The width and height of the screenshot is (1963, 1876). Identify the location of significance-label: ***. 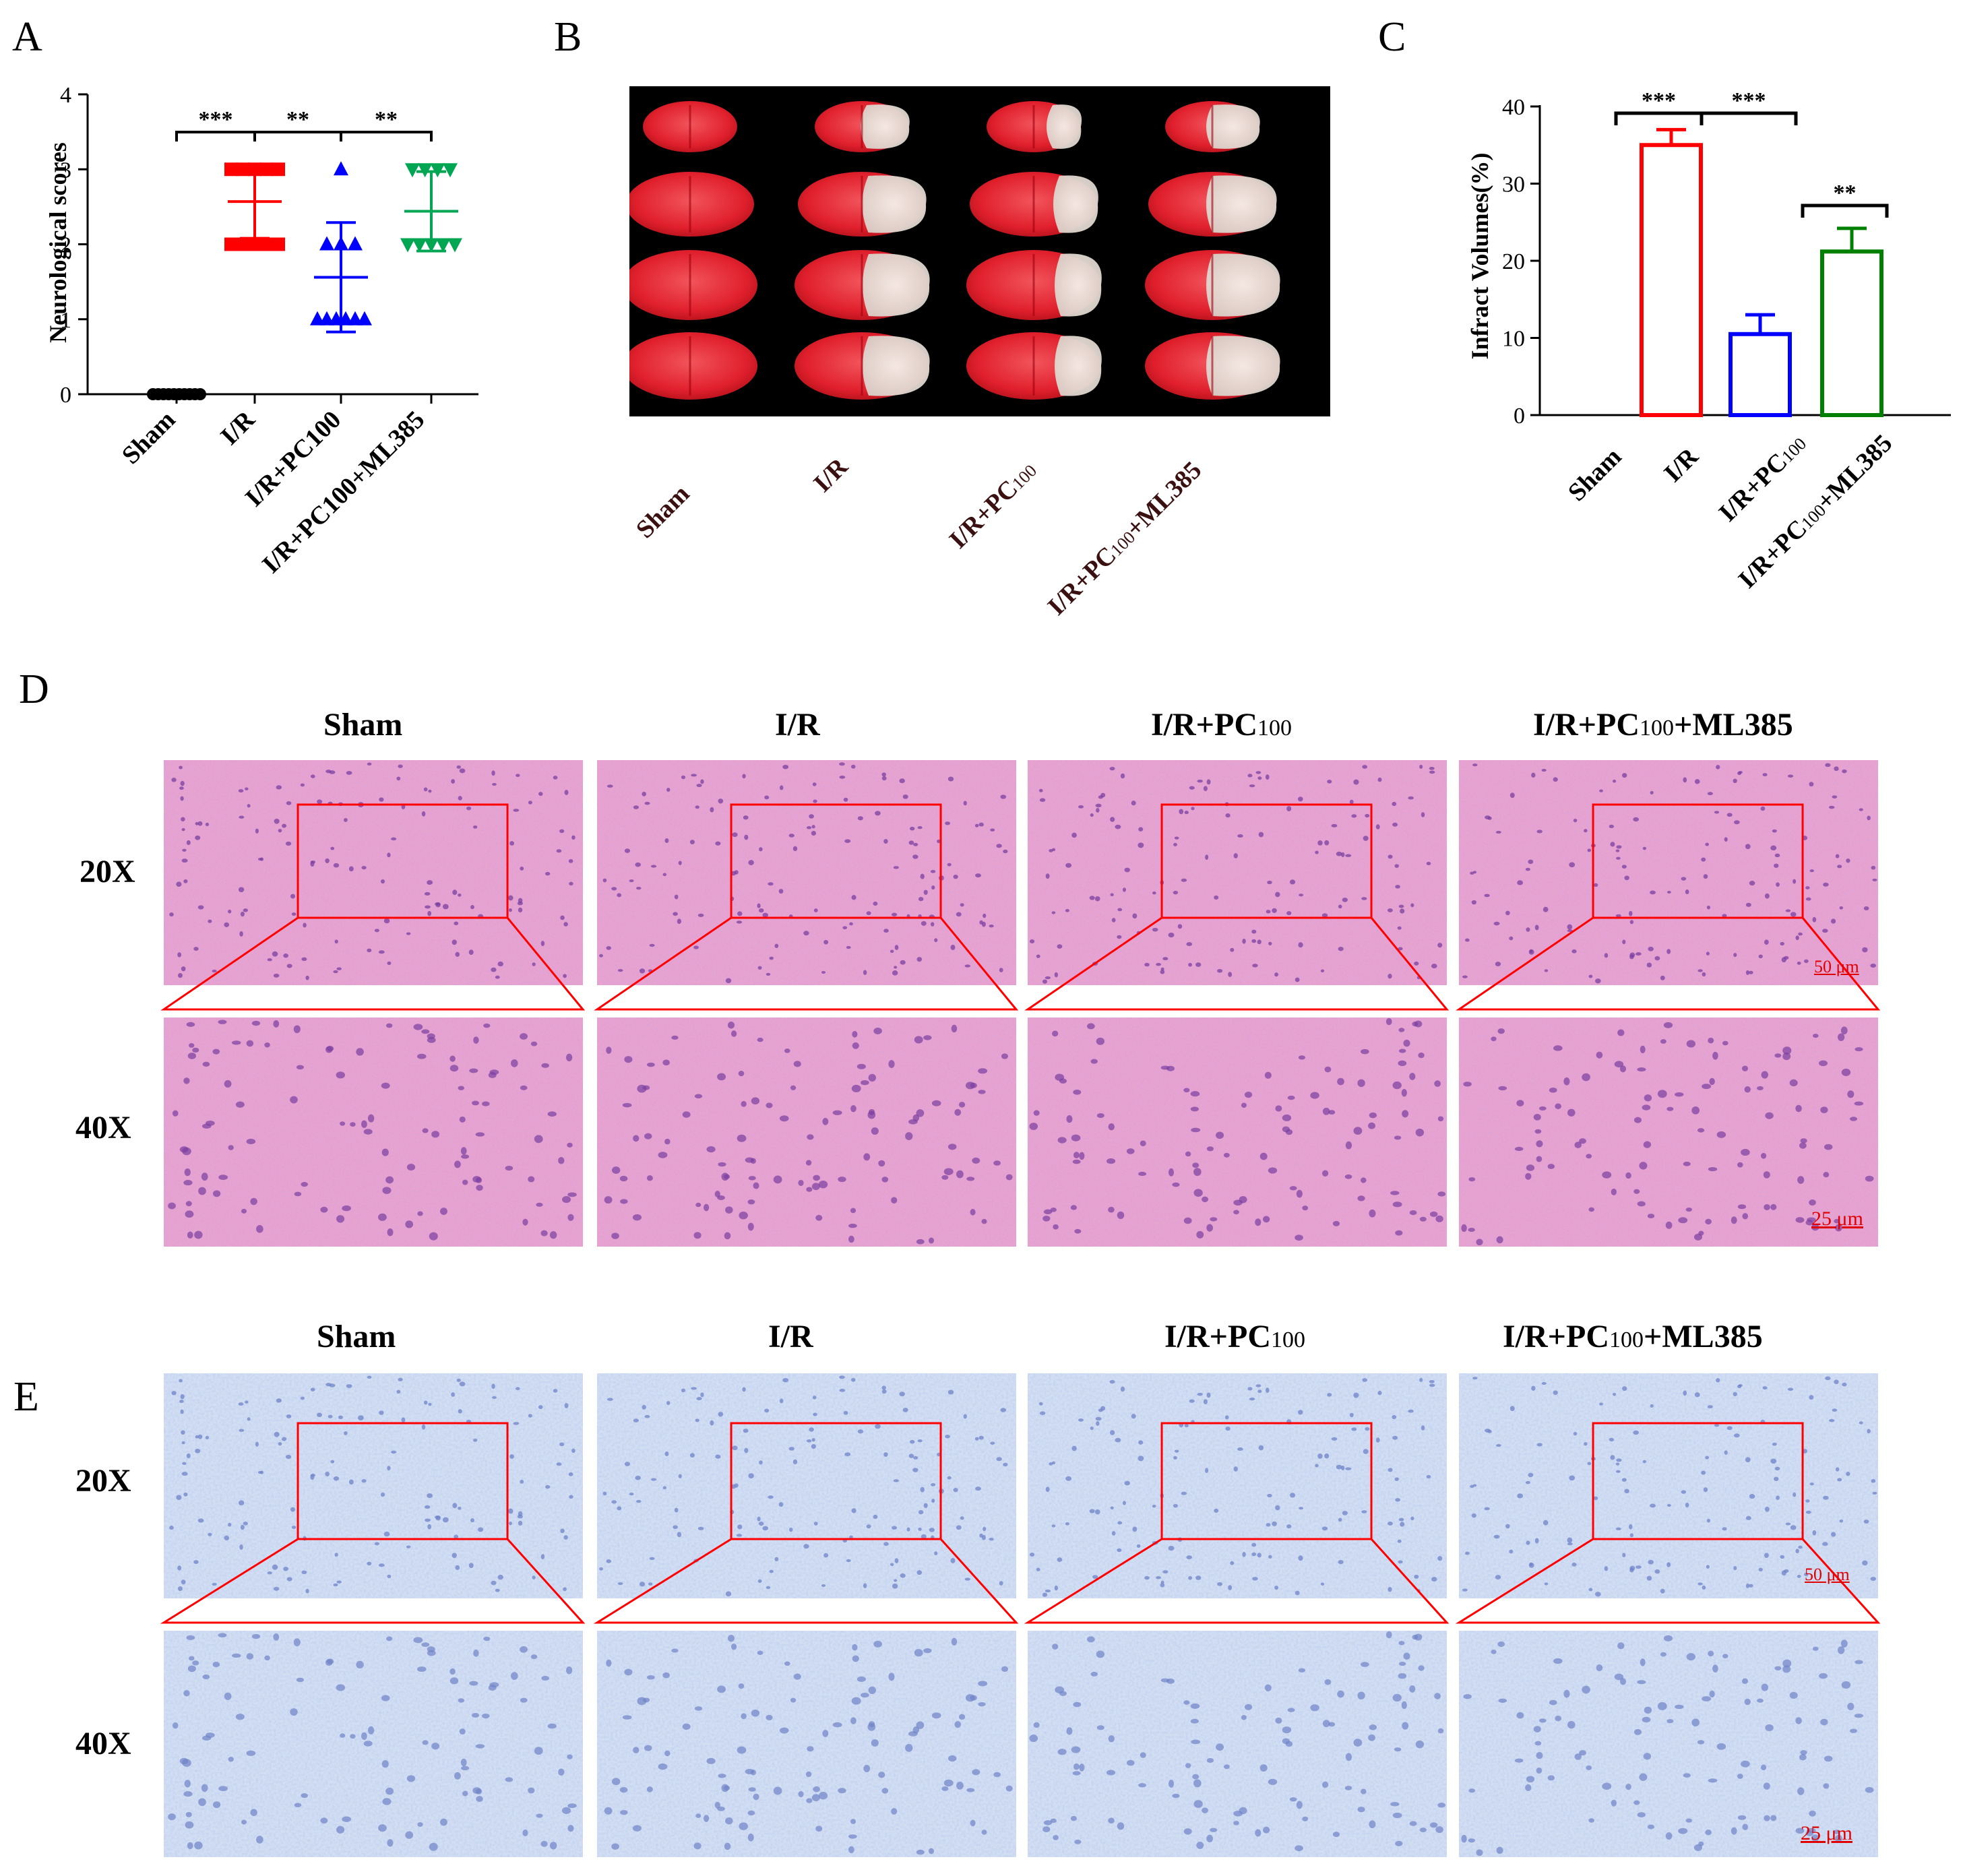
(216, 120).